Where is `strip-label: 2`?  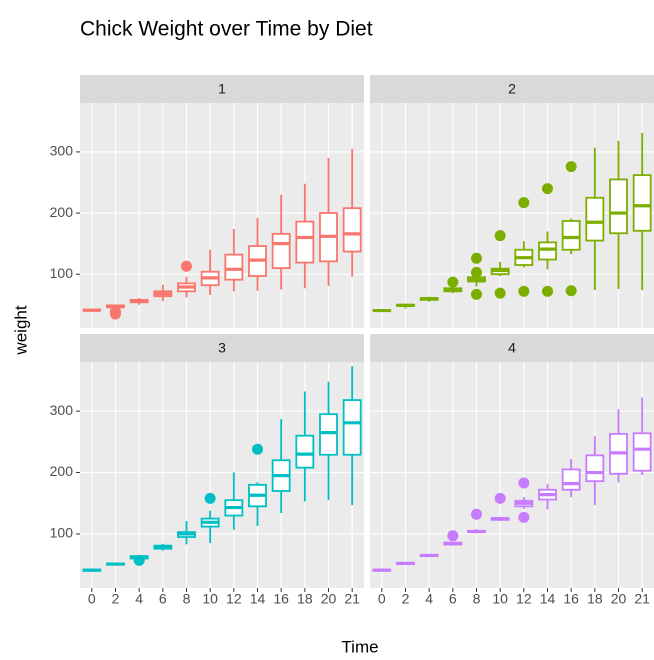
strip-label: 2 is located at coordinates (512, 89).